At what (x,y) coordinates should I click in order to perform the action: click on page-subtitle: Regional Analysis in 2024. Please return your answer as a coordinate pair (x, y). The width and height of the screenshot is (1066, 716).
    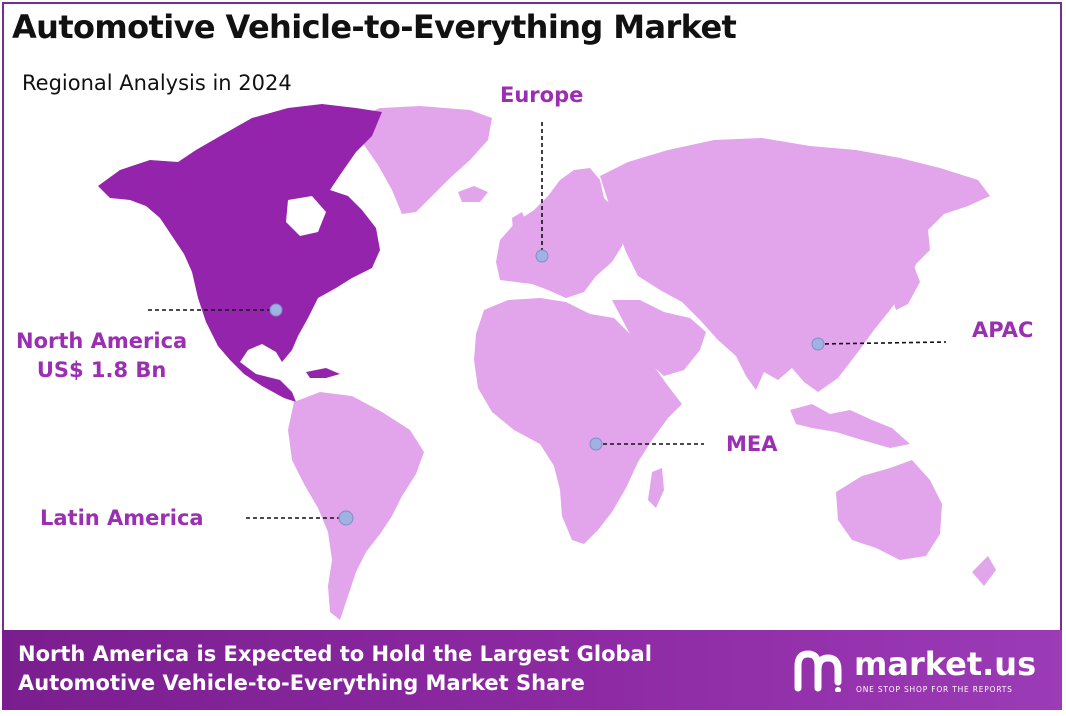
    Looking at the image, I should click on (157, 83).